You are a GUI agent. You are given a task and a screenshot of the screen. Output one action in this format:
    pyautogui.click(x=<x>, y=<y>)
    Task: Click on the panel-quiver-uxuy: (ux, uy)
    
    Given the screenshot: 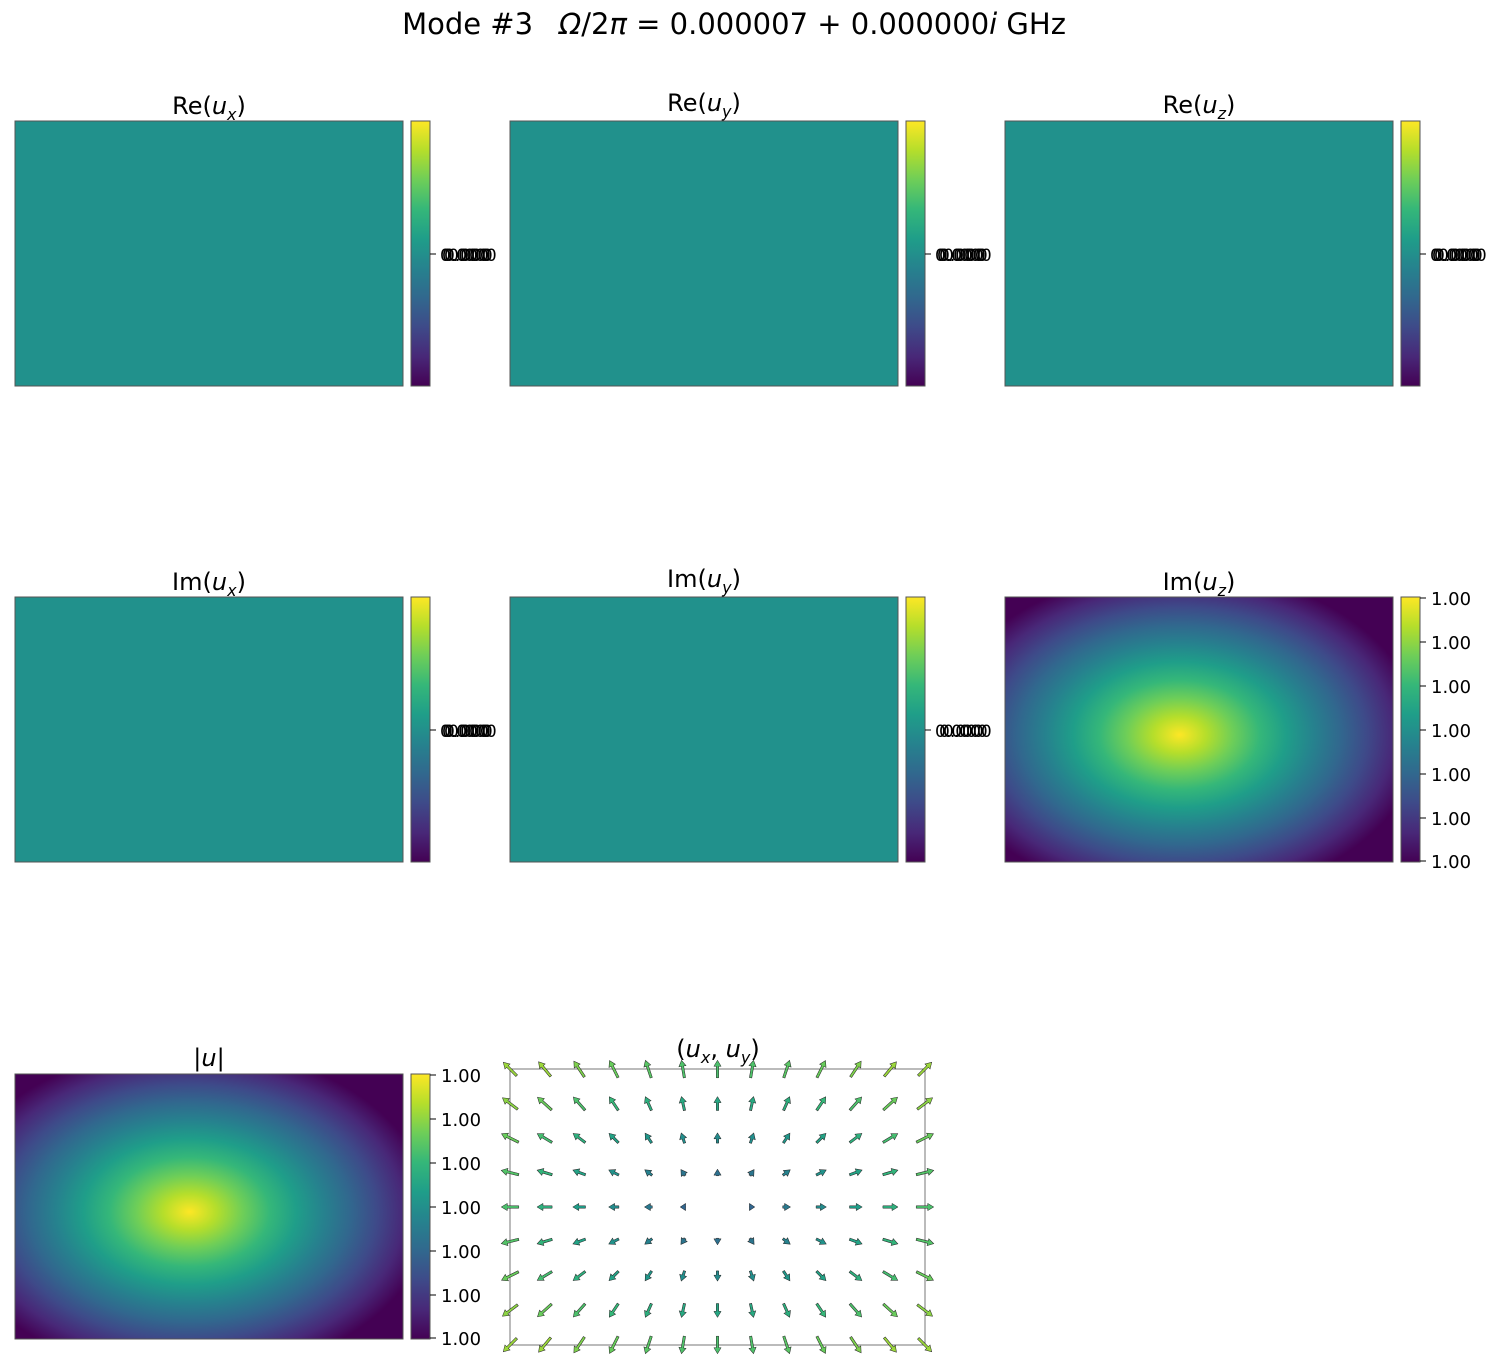 What is the action you would take?
    pyautogui.click(x=717, y=1195)
    